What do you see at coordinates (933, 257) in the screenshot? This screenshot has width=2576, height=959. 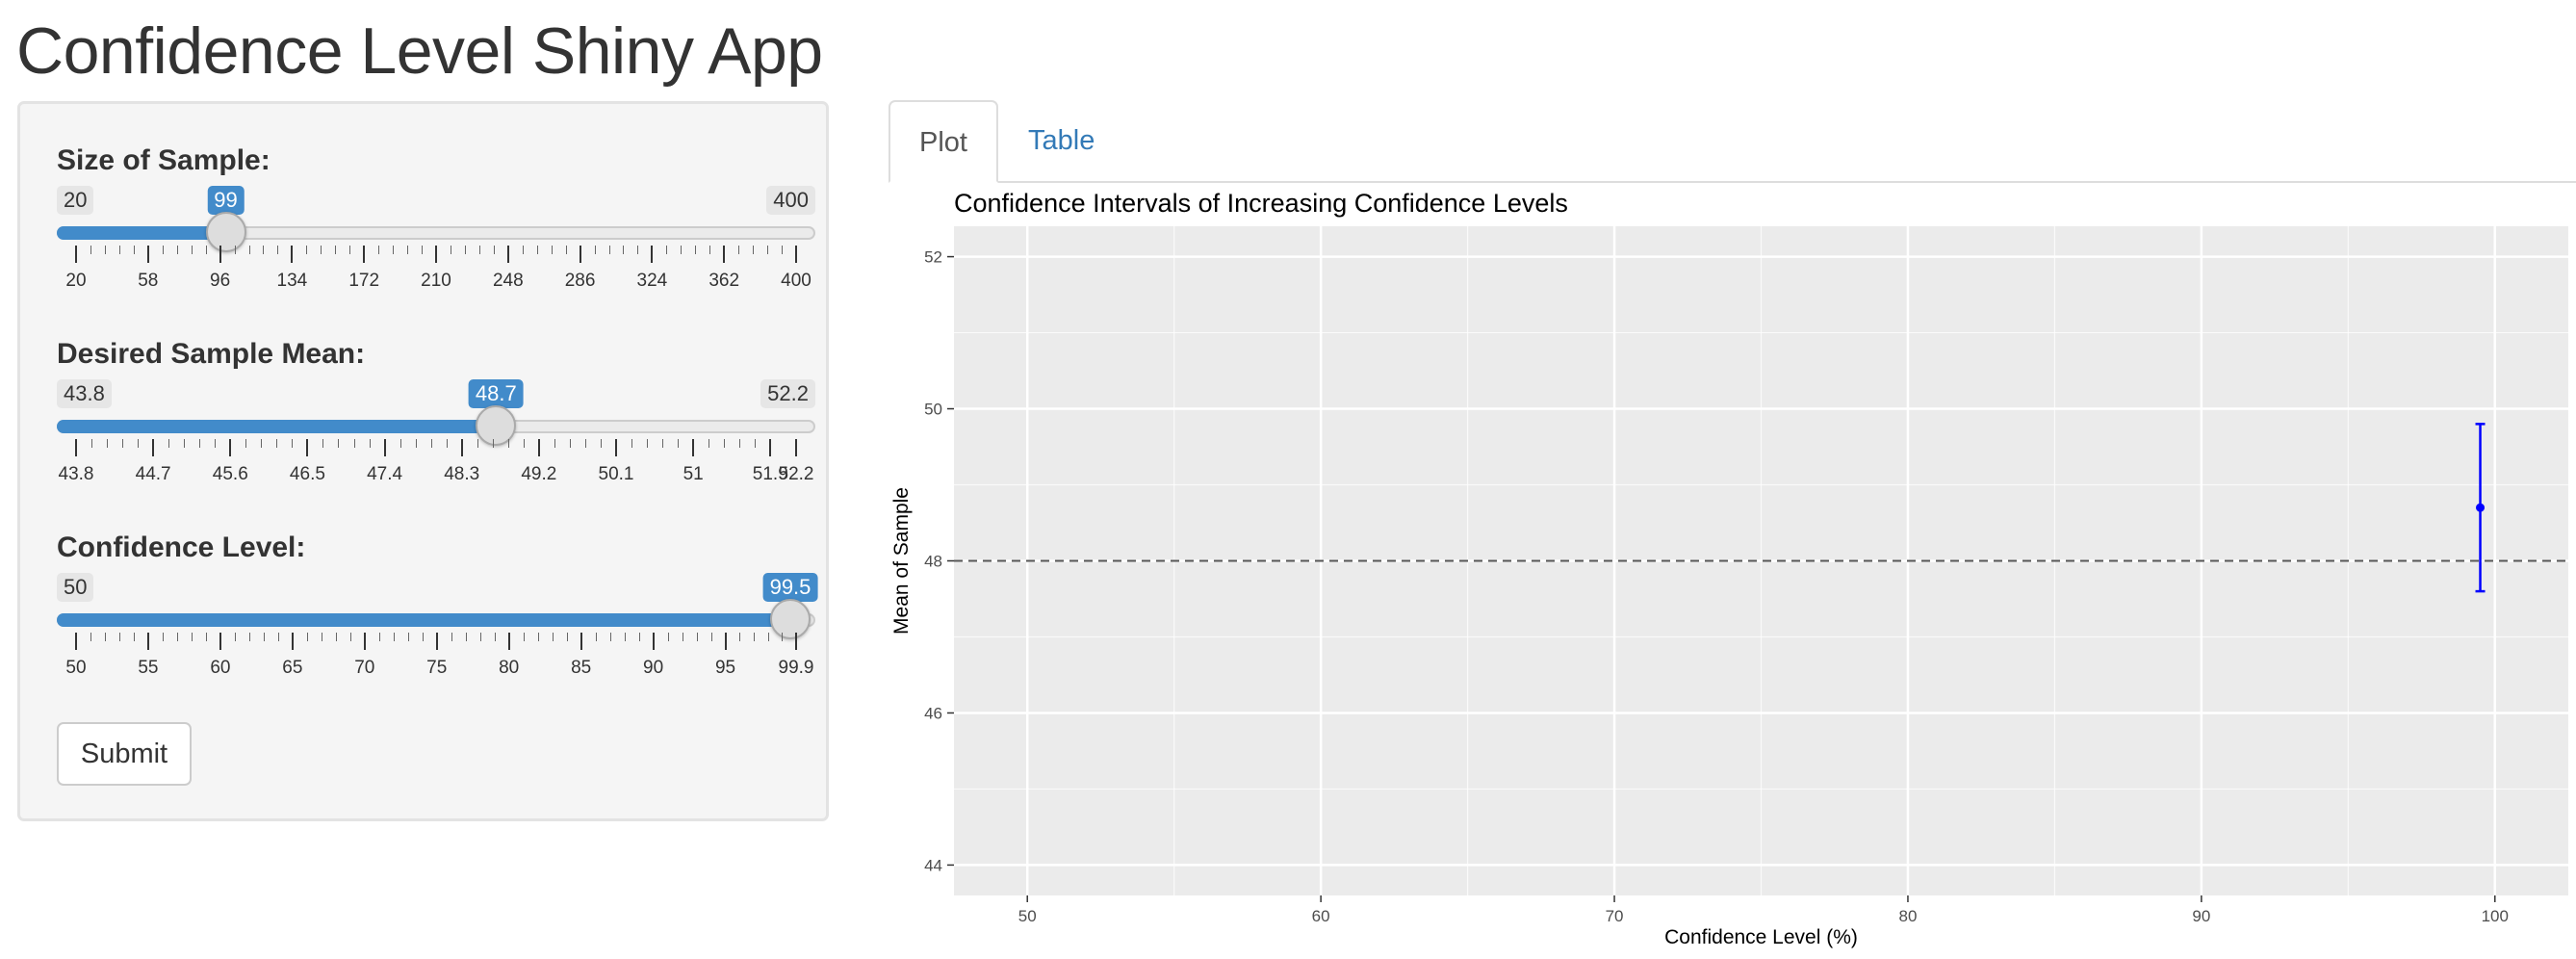 I see `y-tick-label: 52` at bounding box center [933, 257].